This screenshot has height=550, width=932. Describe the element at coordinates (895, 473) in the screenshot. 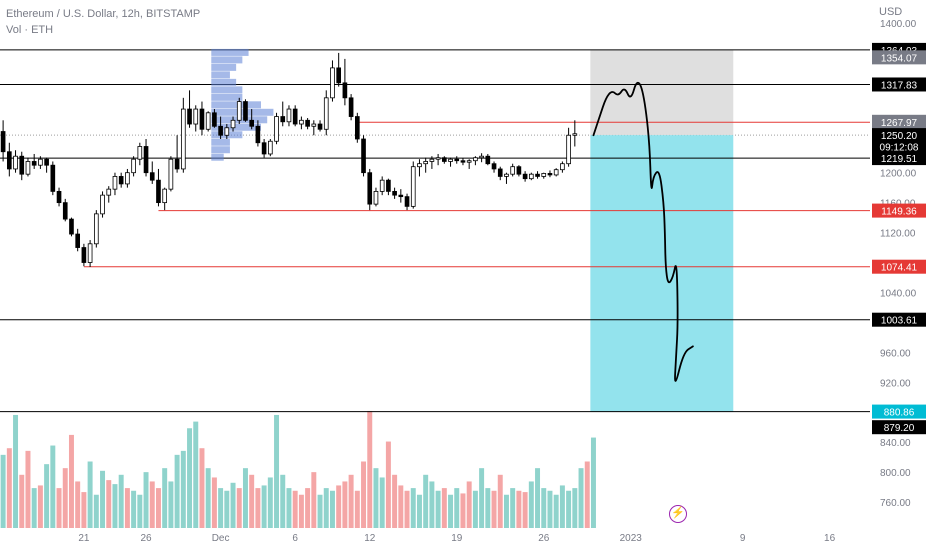

I see `price-tick-label: 800.00` at that location.